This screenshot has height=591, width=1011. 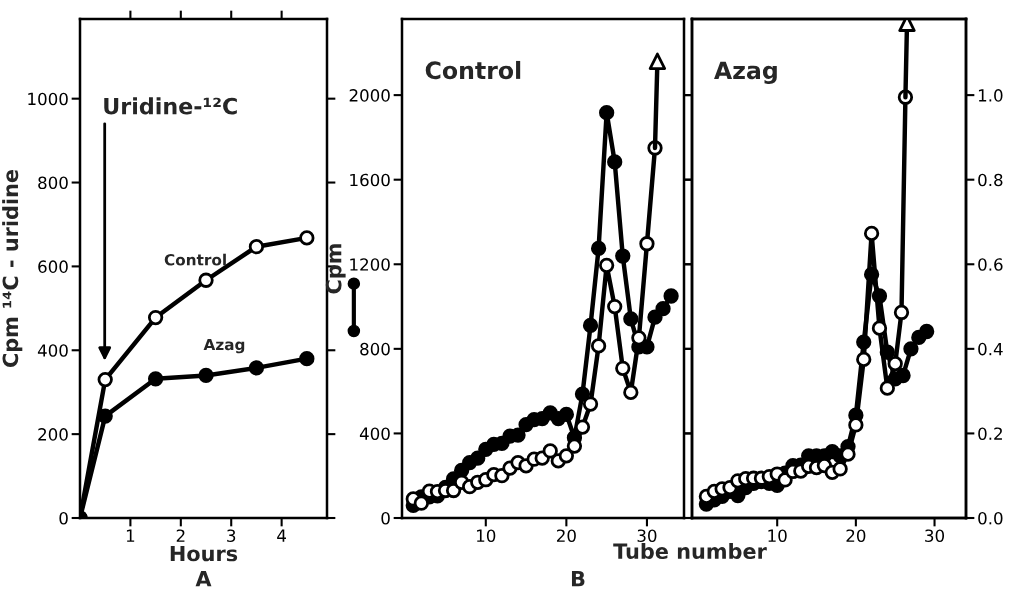 I want to click on y-tick-label: 2000, so click(x=369, y=95).